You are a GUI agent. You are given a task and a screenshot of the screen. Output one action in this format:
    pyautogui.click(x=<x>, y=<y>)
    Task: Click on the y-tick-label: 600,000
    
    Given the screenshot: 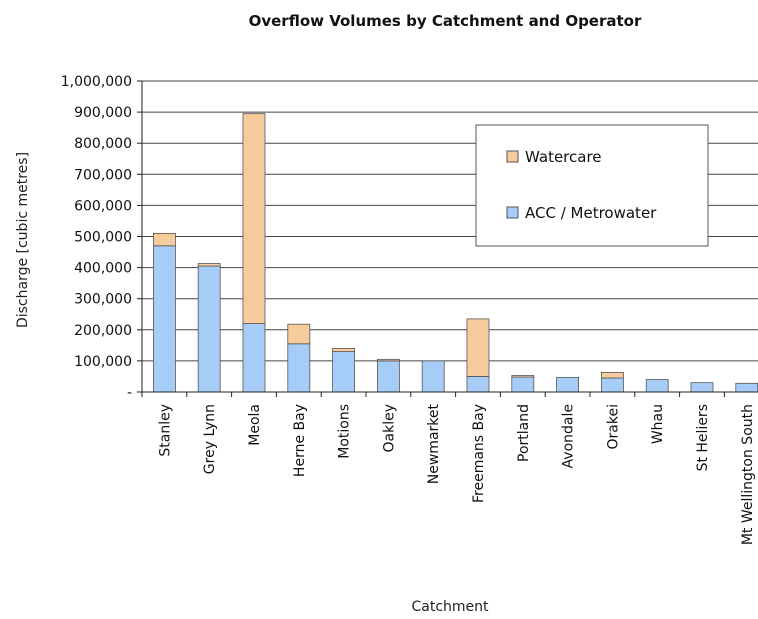 What is the action you would take?
    pyautogui.click(x=103, y=206)
    